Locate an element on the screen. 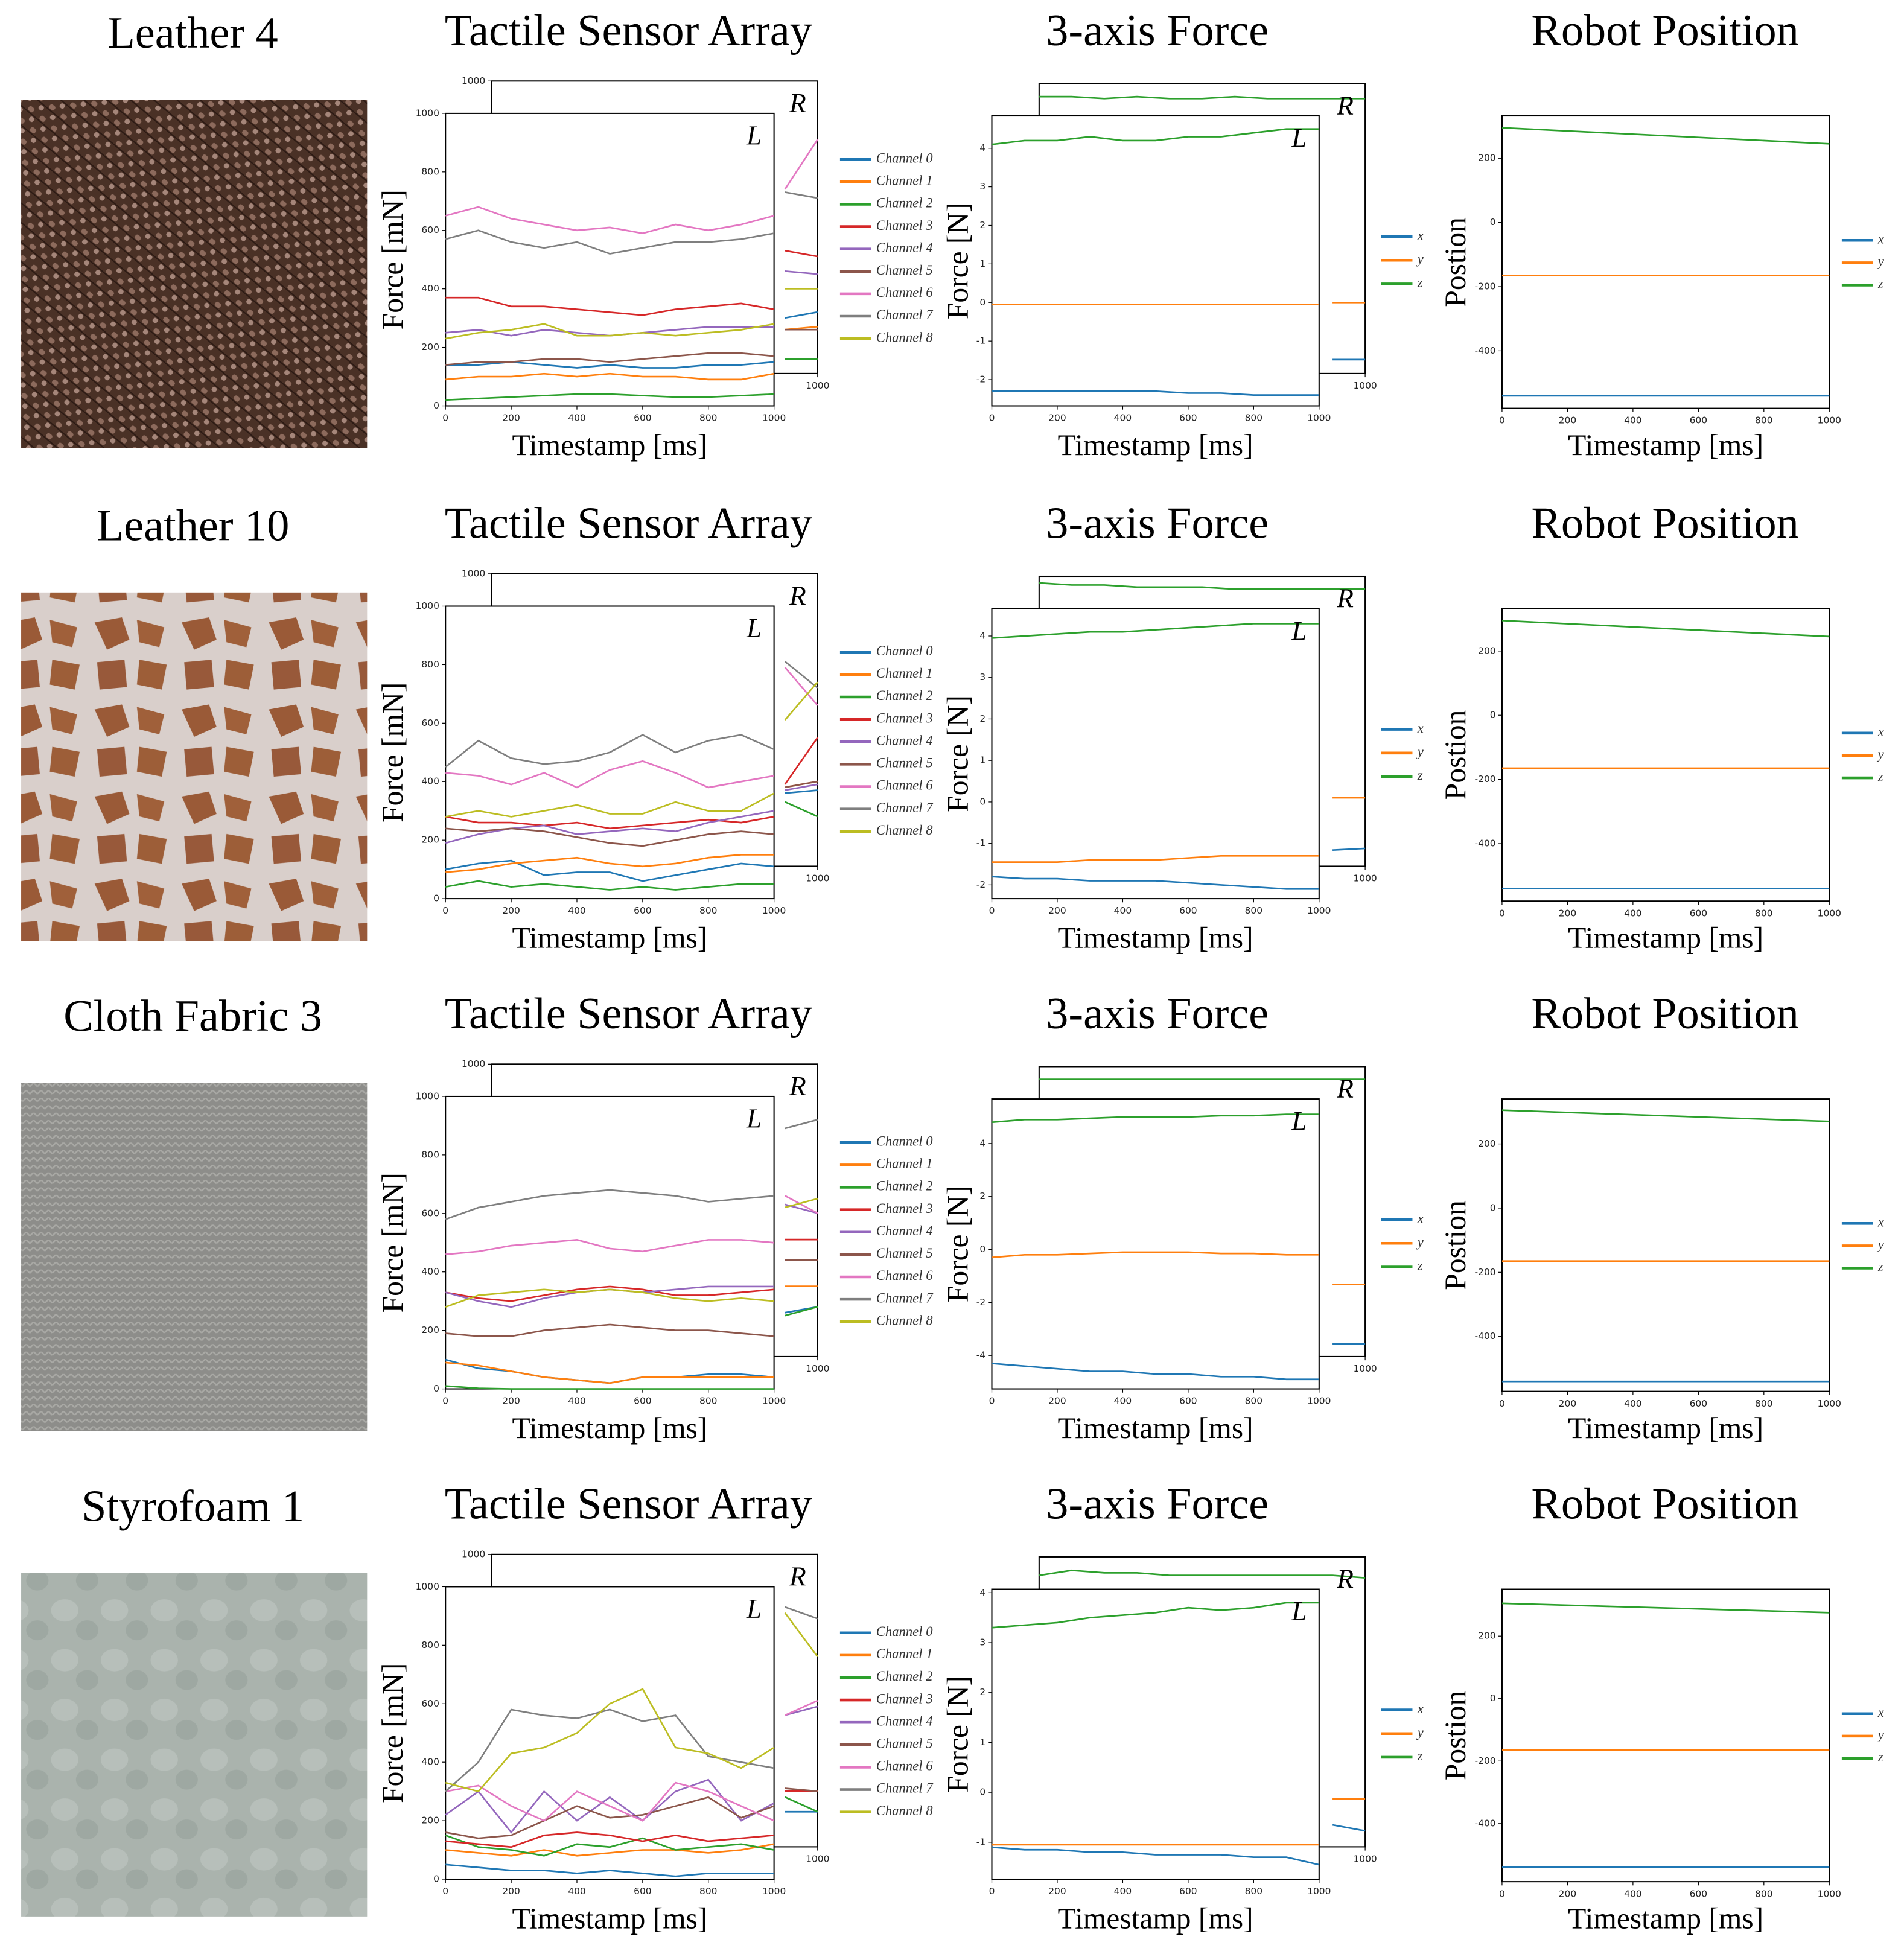  legend-label: Channel 7 is located at coordinates (905, 315).